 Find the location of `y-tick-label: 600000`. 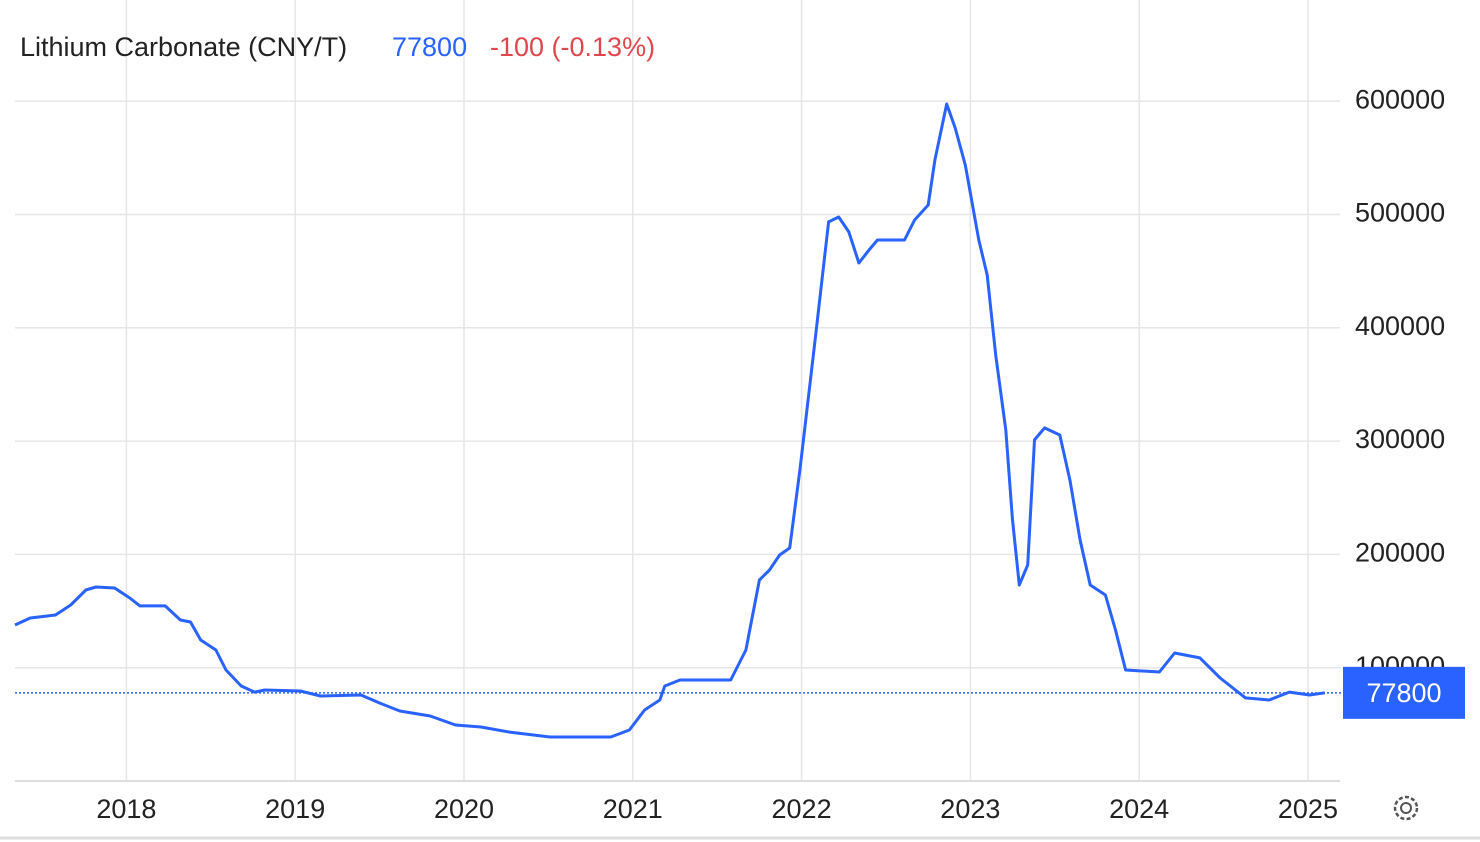

y-tick-label: 600000 is located at coordinates (1400, 99).